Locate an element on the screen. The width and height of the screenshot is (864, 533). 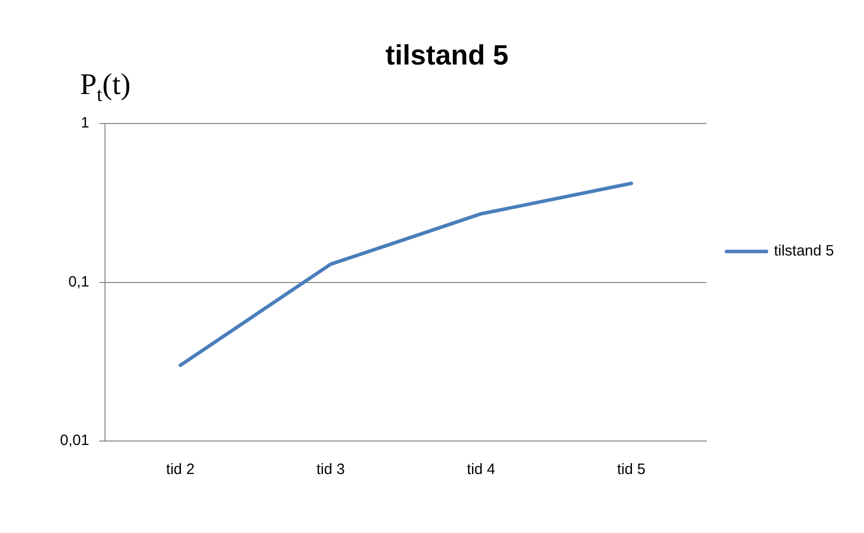
legend-label: tilstand 5 is located at coordinates (804, 251).